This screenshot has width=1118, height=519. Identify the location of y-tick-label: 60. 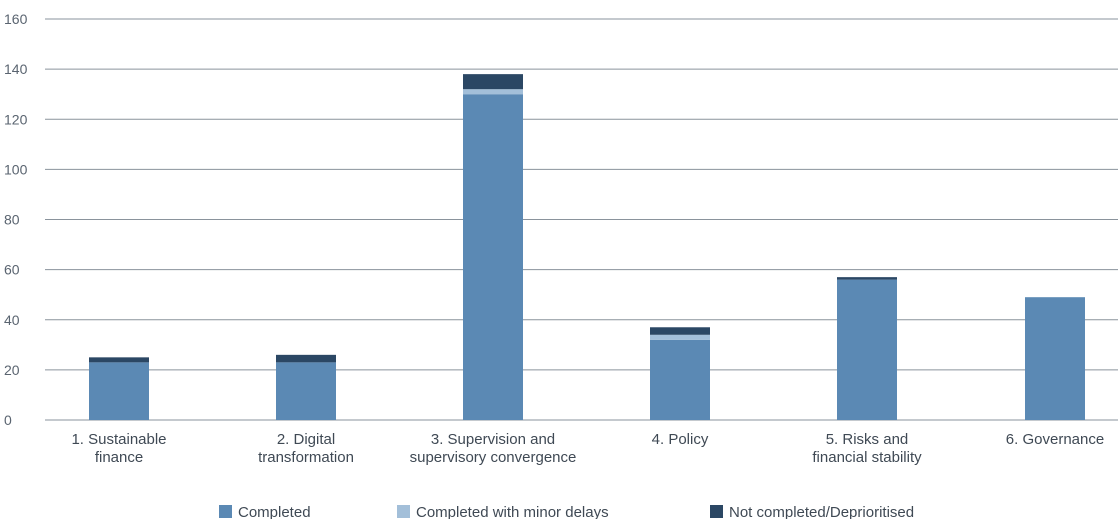
(12, 270).